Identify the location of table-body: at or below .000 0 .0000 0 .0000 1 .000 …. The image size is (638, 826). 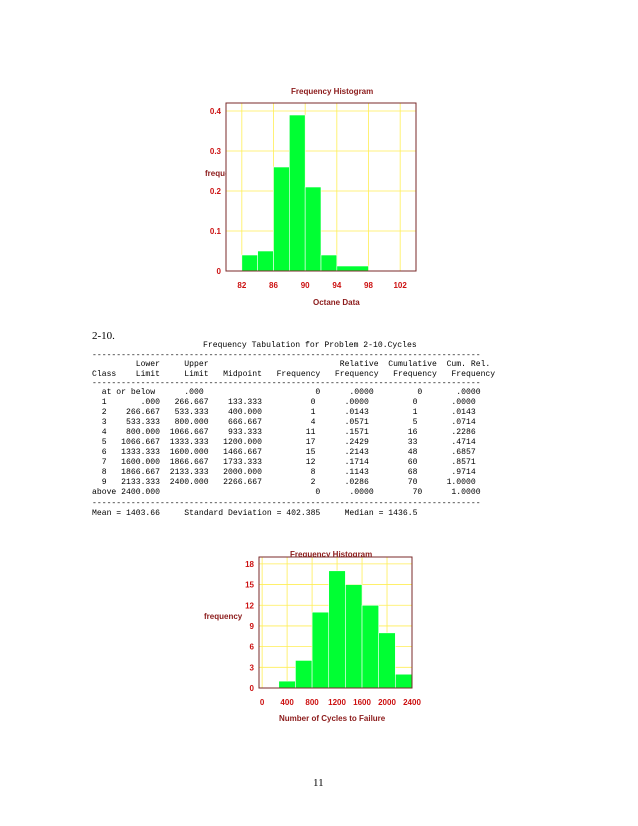
(286, 443).